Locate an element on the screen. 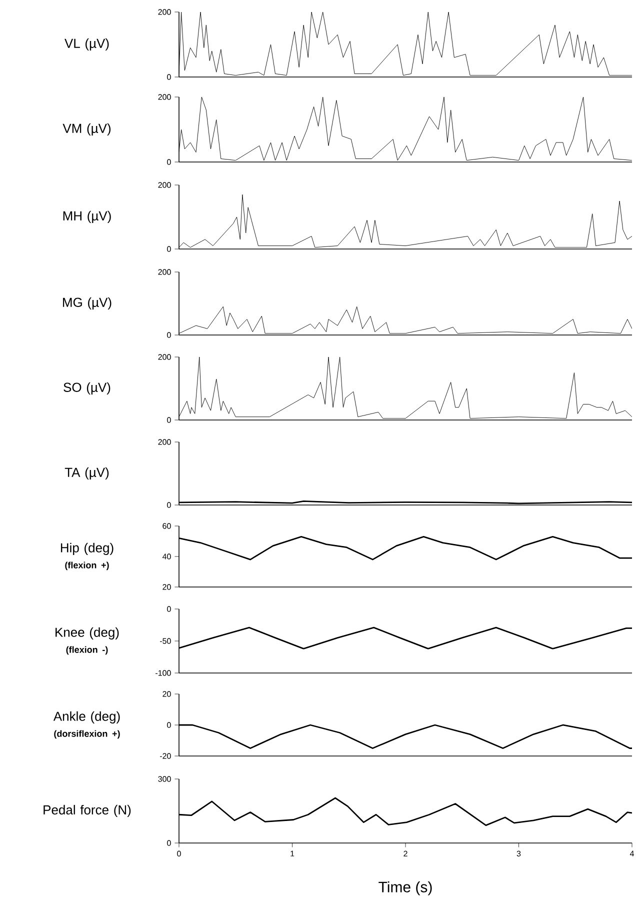 The height and width of the screenshot is (916, 638). line-series is located at coordinates (405, 387).